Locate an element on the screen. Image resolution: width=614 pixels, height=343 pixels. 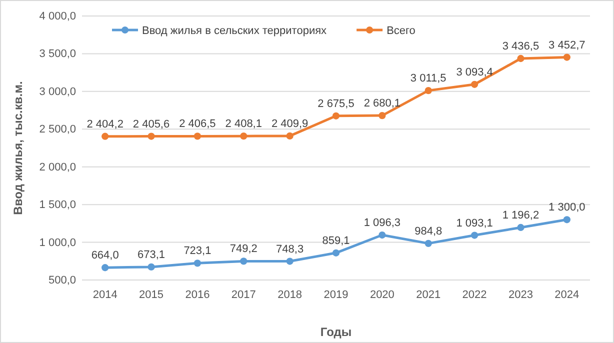
data-label: 1 096,3 is located at coordinates (382, 223).